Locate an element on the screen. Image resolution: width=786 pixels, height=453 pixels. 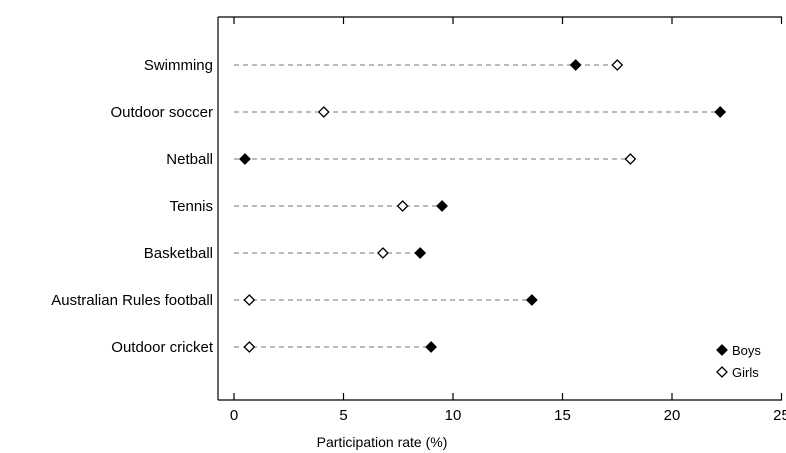
category-label: Swimming is located at coordinates (178, 65).